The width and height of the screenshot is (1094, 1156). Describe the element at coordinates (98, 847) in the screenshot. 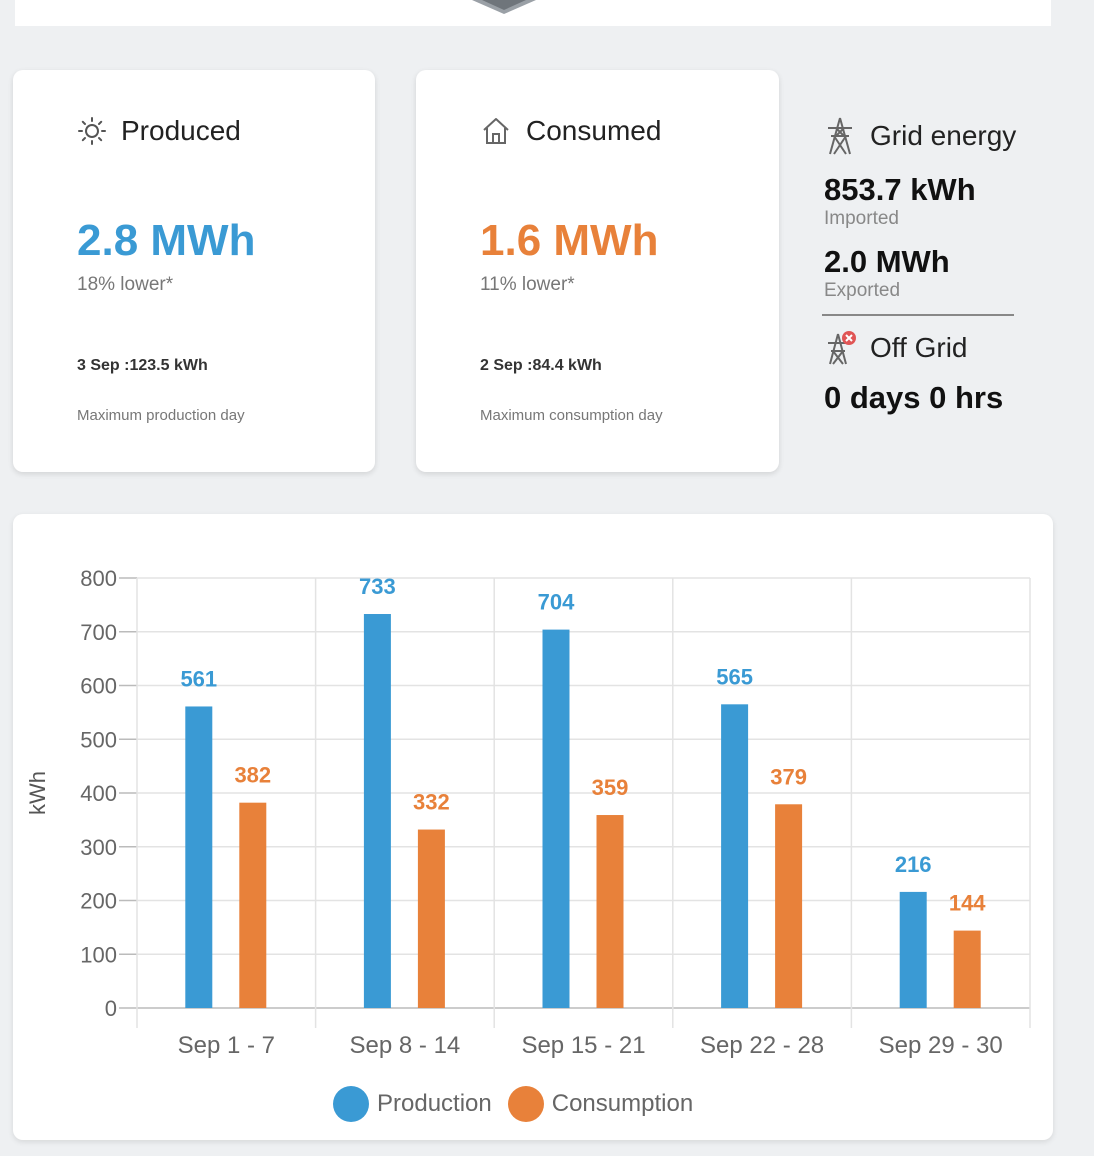

I see `y-tick-label: 300` at that location.